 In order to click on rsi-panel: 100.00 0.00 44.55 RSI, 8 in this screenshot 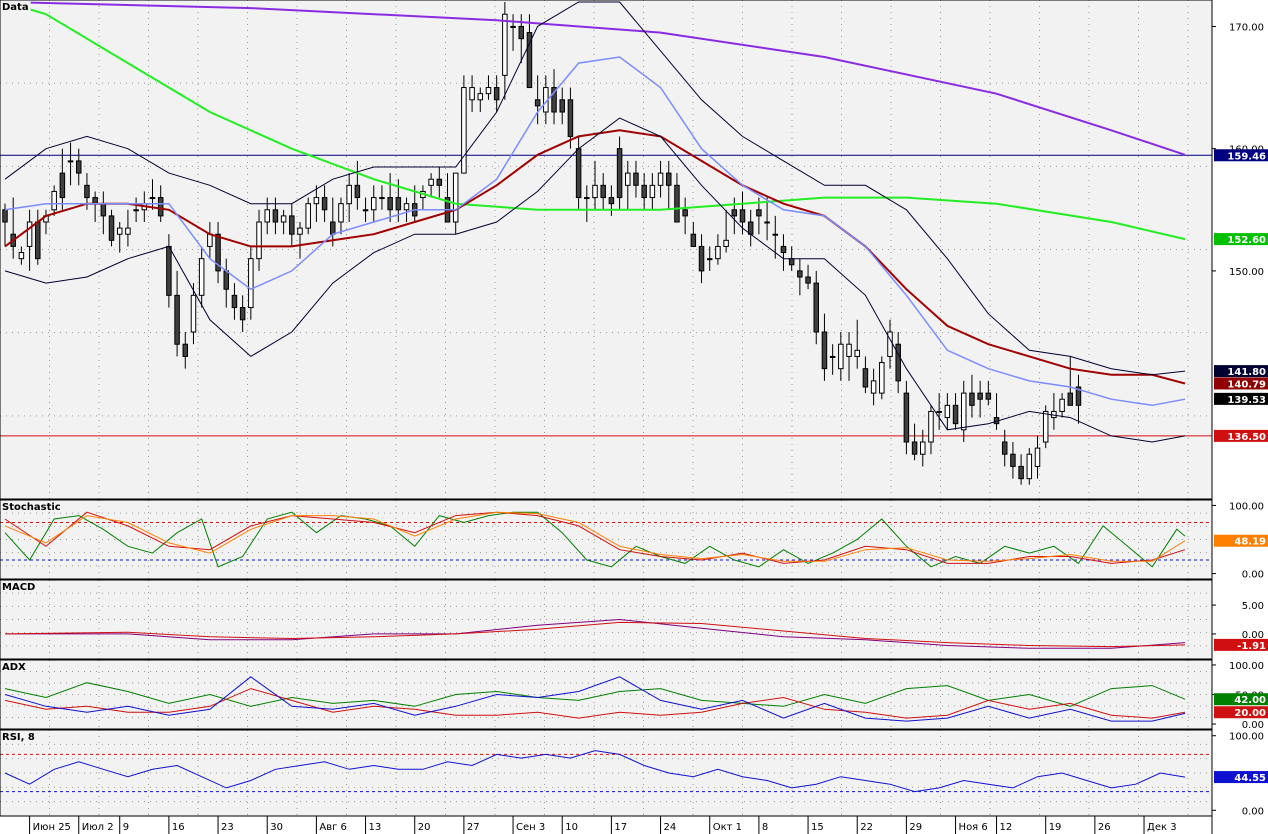, I will do `click(634, 773)`.